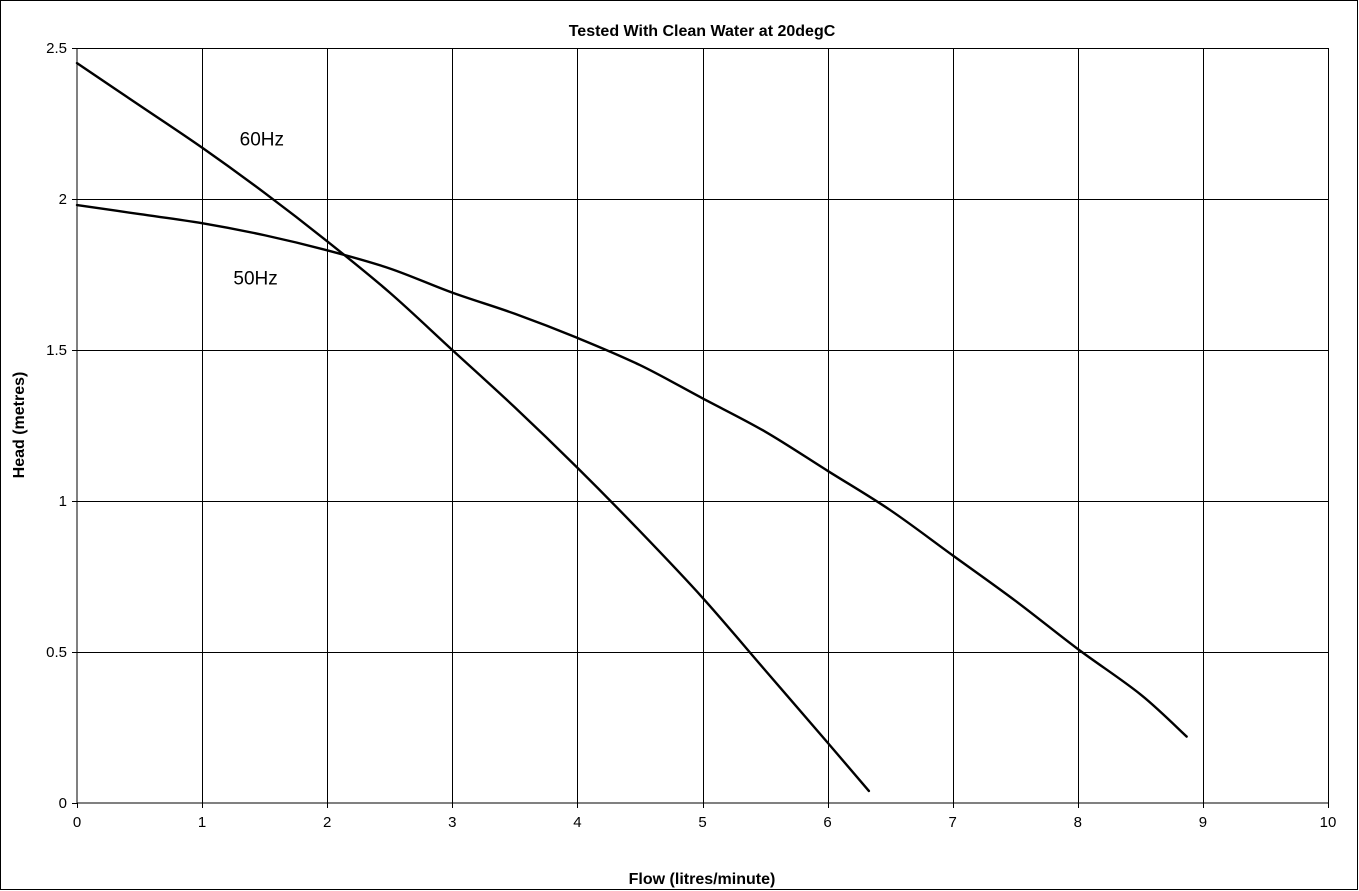 This screenshot has width=1359, height=891. I want to click on y-axis-title: Head (metres), so click(19, 425).